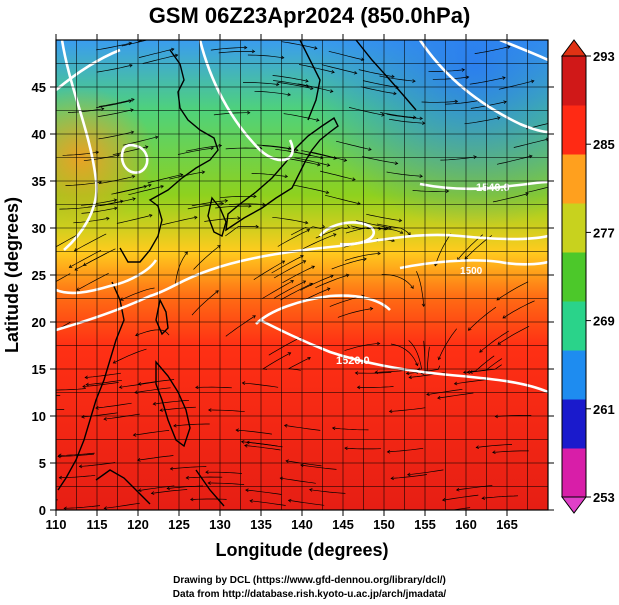 This screenshot has width=619, height=605. What do you see at coordinates (574, 277) in the screenshot?
I see `colorbar-band` at bounding box center [574, 277].